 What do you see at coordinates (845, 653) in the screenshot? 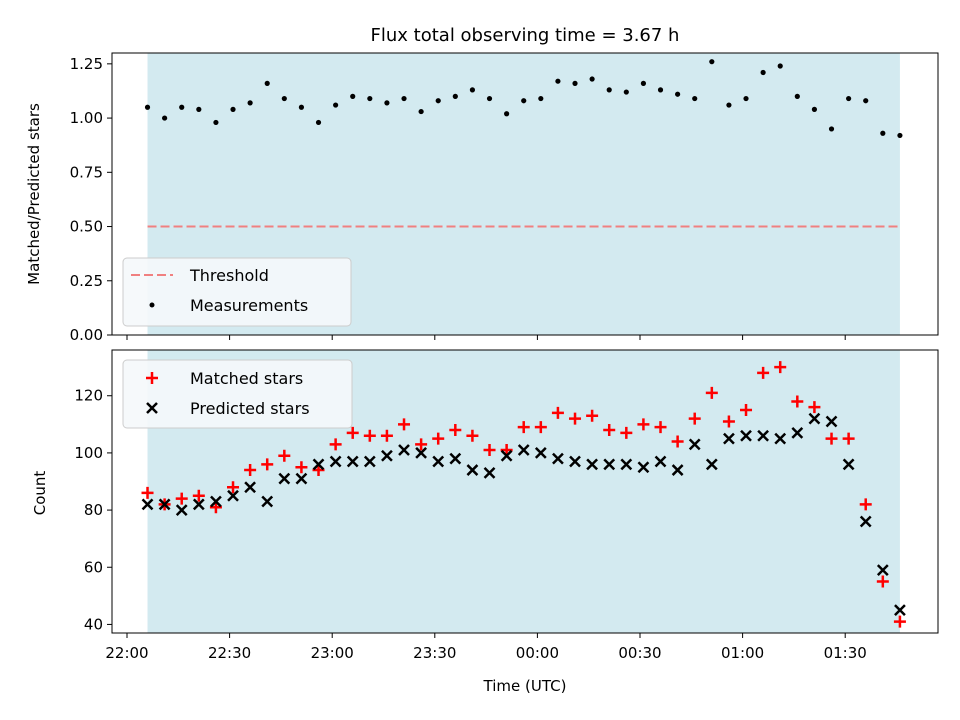
I see `x-tick-label: 01:30` at bounding box center [845, 653].